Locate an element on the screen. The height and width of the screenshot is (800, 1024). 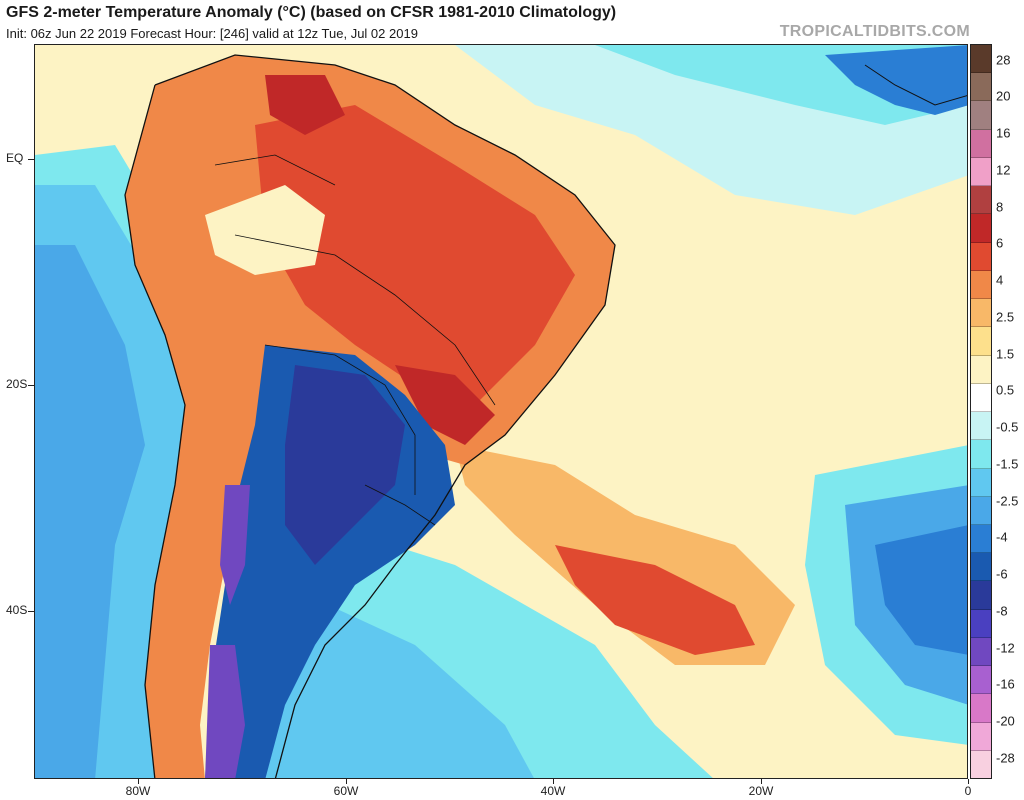
colorbar-label: 1.5 is located at coordinates (1005, 354).